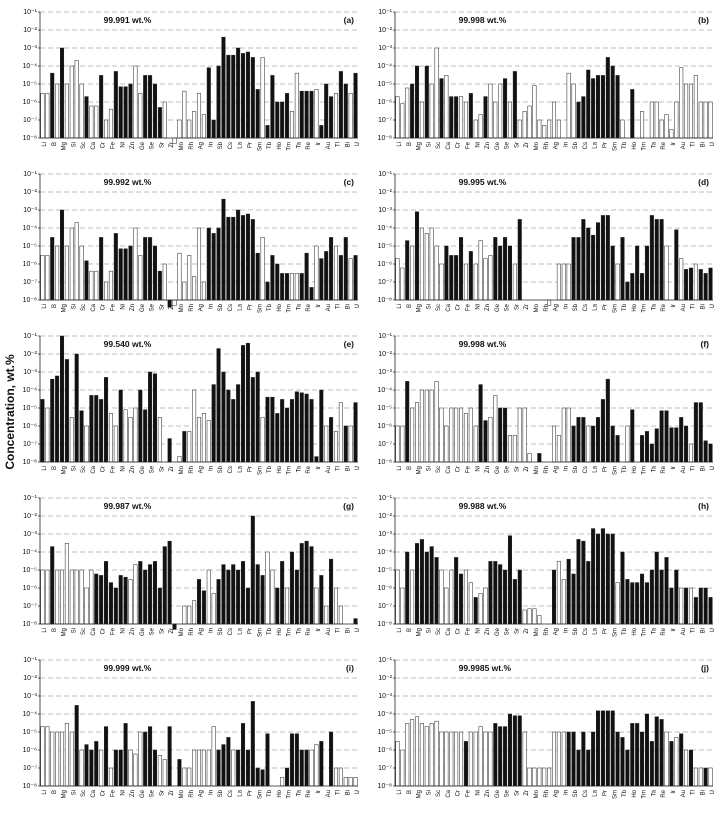  Describe the element at coordinates (339, 144) in the screenshot. I see `x-tick-label: Tl` at that location.